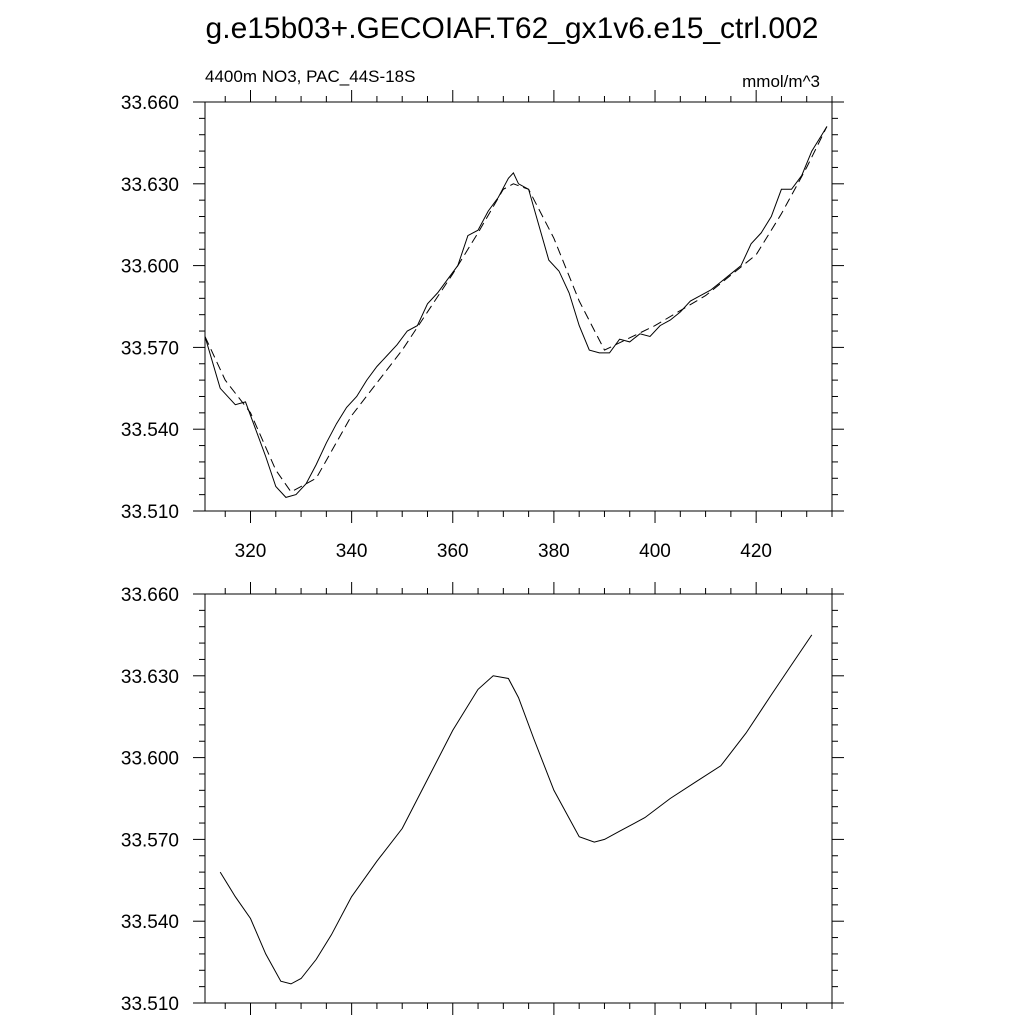  Describe the element at coordinates (655, 551) in the screenshot. I see `x-tick-label: 400` at that location.